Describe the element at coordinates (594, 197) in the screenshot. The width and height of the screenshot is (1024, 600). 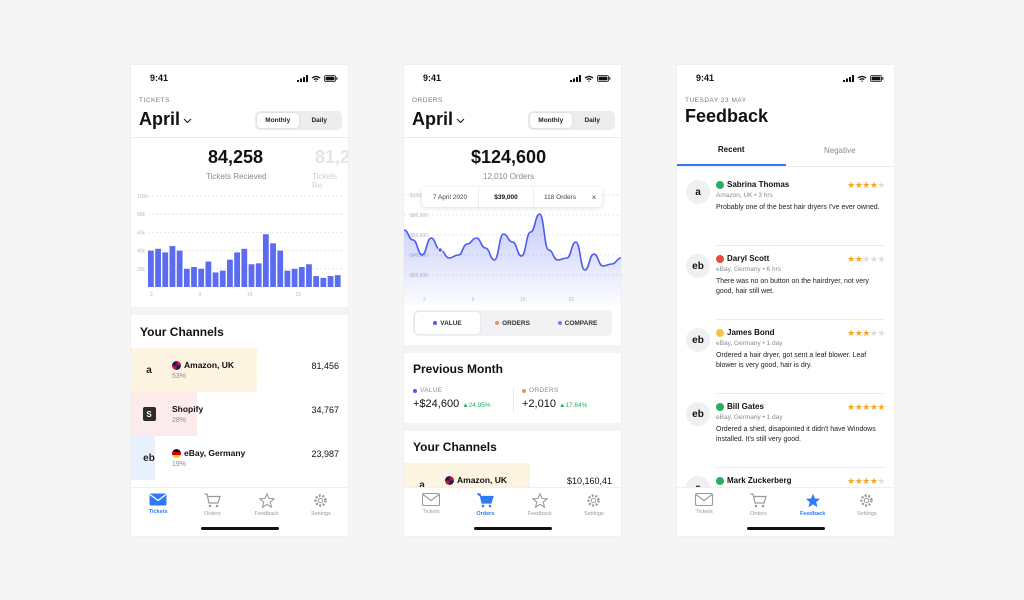
I see `close-icon: ×` at that location.